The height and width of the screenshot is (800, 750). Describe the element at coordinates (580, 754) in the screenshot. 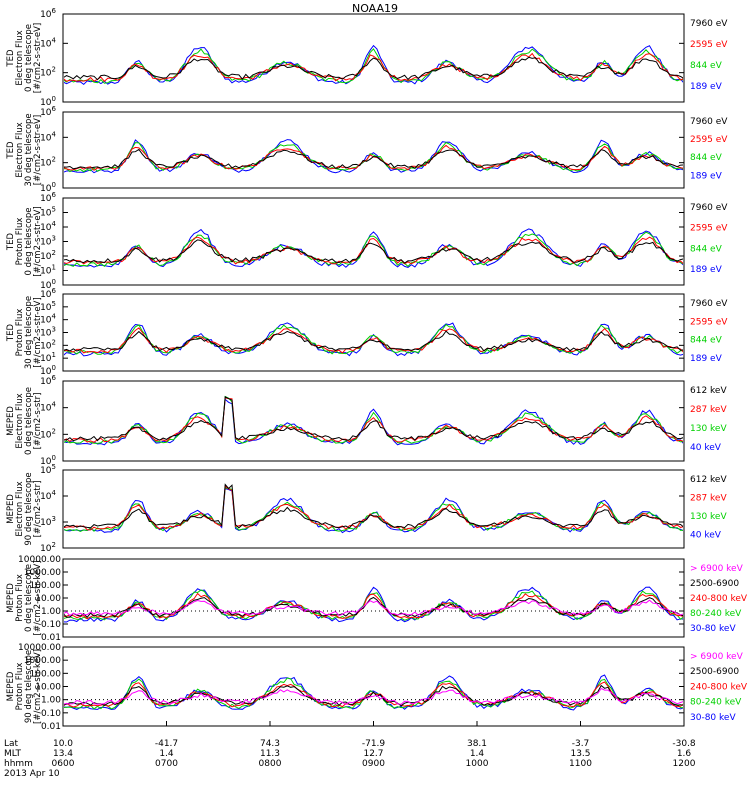

I see `x-tick-label-mlt: 13.5` at that location.